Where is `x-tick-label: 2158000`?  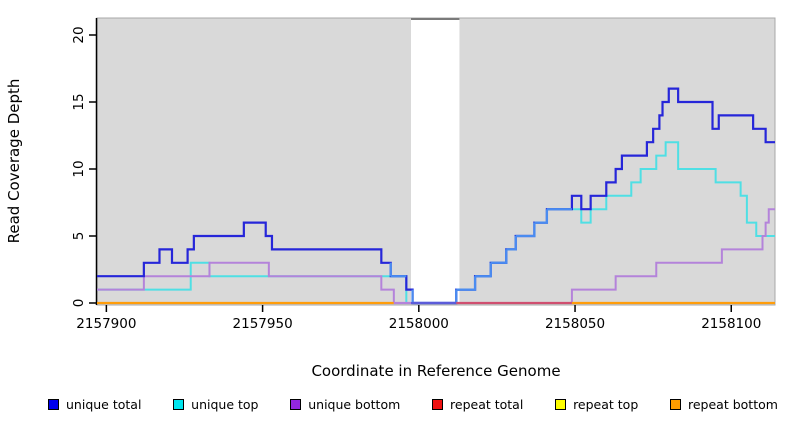
x-tick-label: 2158000 is located at coordinates (419, 324).